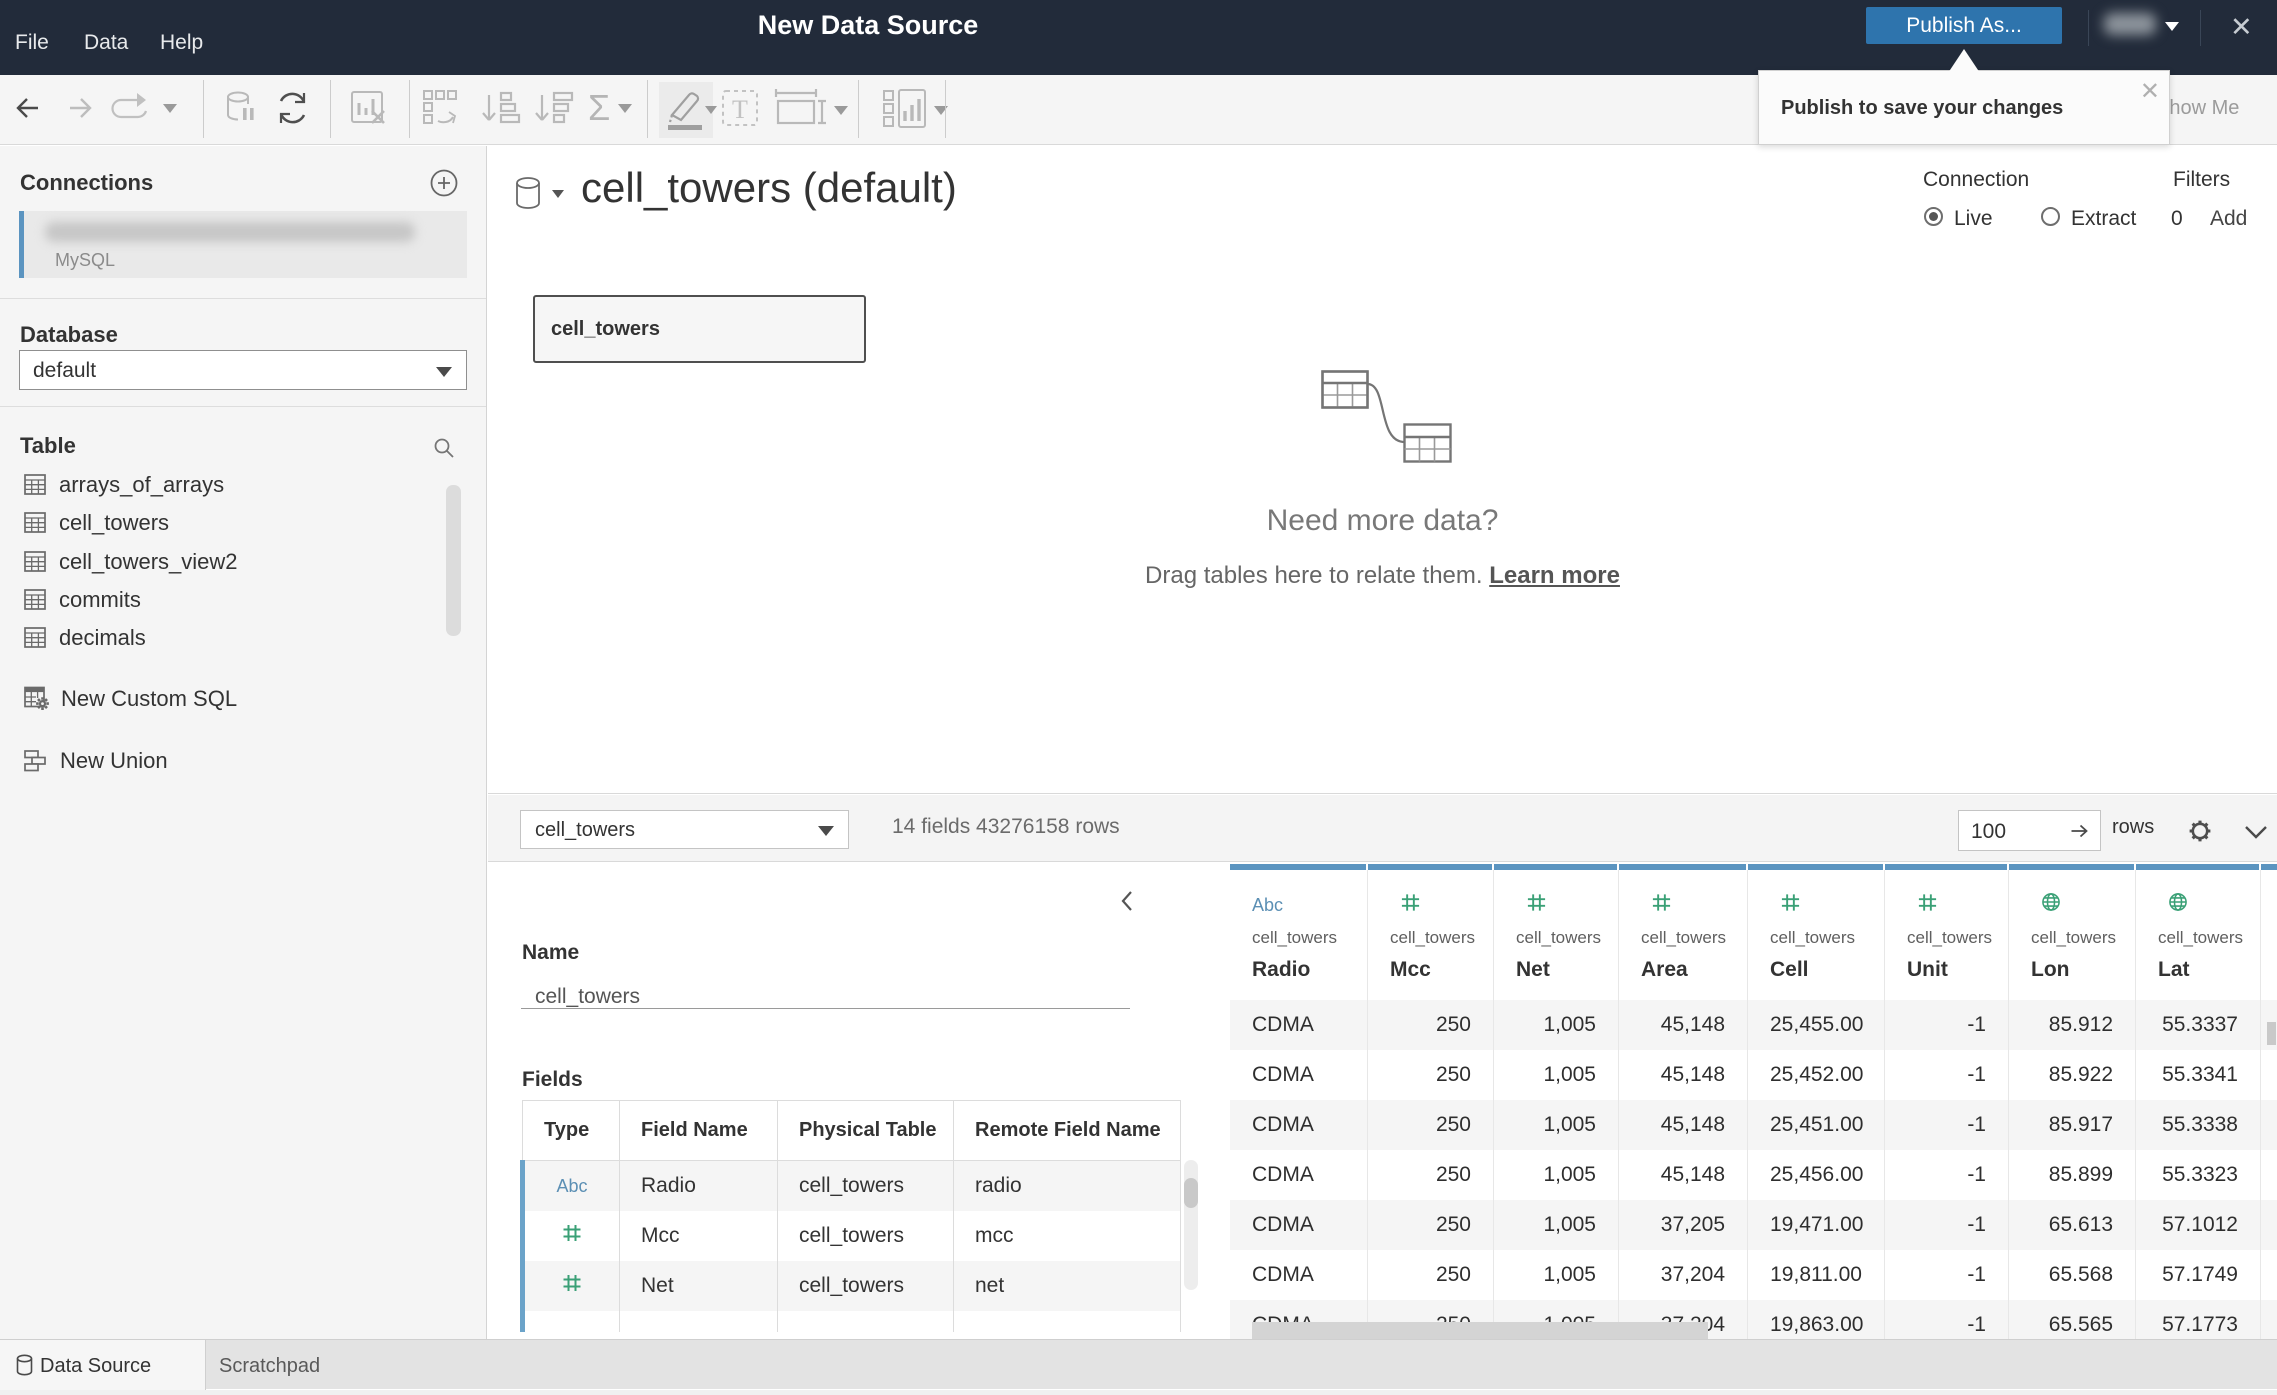 The height and width of the screenshot is (1395, 2277). Describe the element at coordinates (740, 109) in the screenshot. I see `svg-text: T` at that location.